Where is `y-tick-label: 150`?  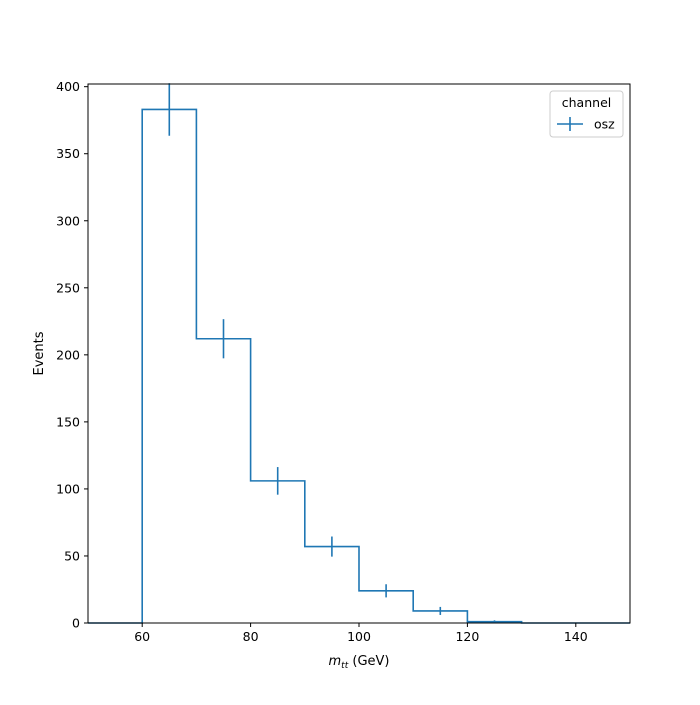 y-tick-label: 150 is located at coordinates (68, 421).